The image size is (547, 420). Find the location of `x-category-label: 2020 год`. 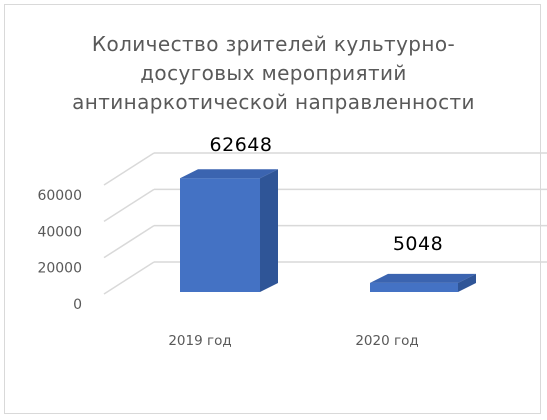

x-category-label: 2020 год is located at coordinates (386, 341).